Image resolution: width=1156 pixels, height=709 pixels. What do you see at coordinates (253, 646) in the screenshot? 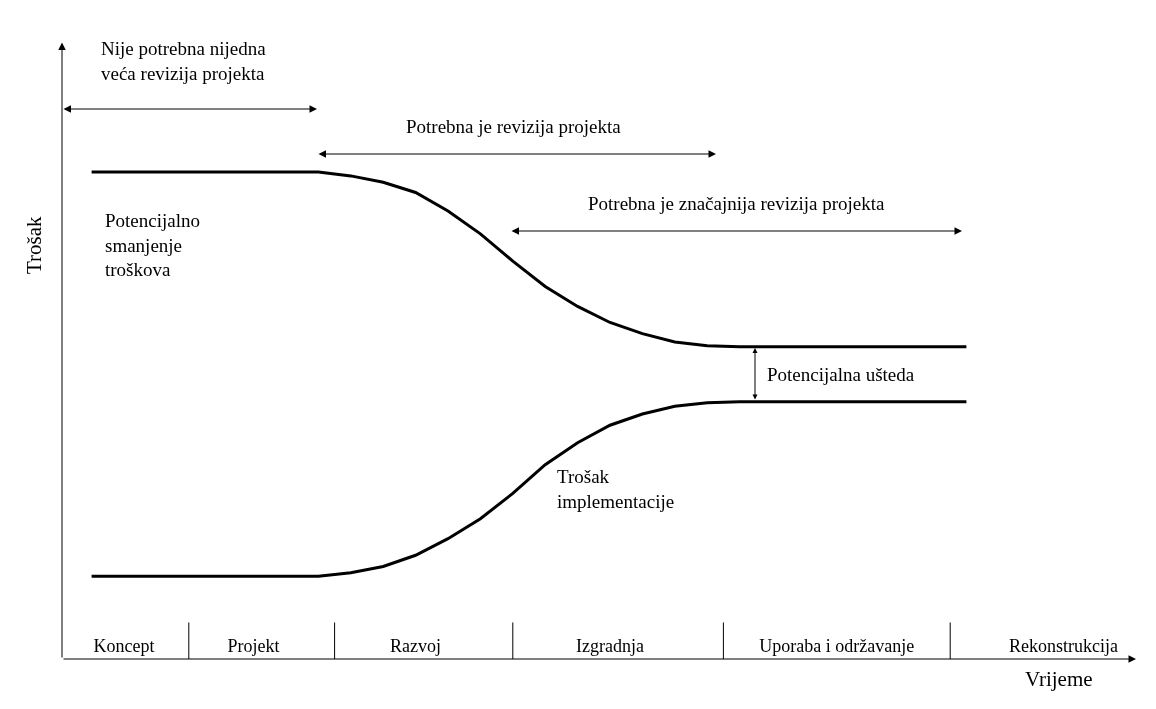
I see `x-tick-label: Projekt` at bounding box center [253, 646].